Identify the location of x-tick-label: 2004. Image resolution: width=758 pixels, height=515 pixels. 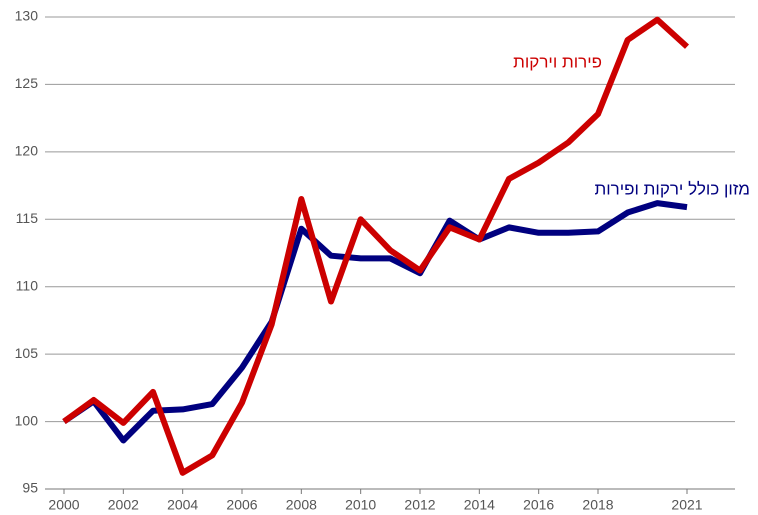
(182, 505).